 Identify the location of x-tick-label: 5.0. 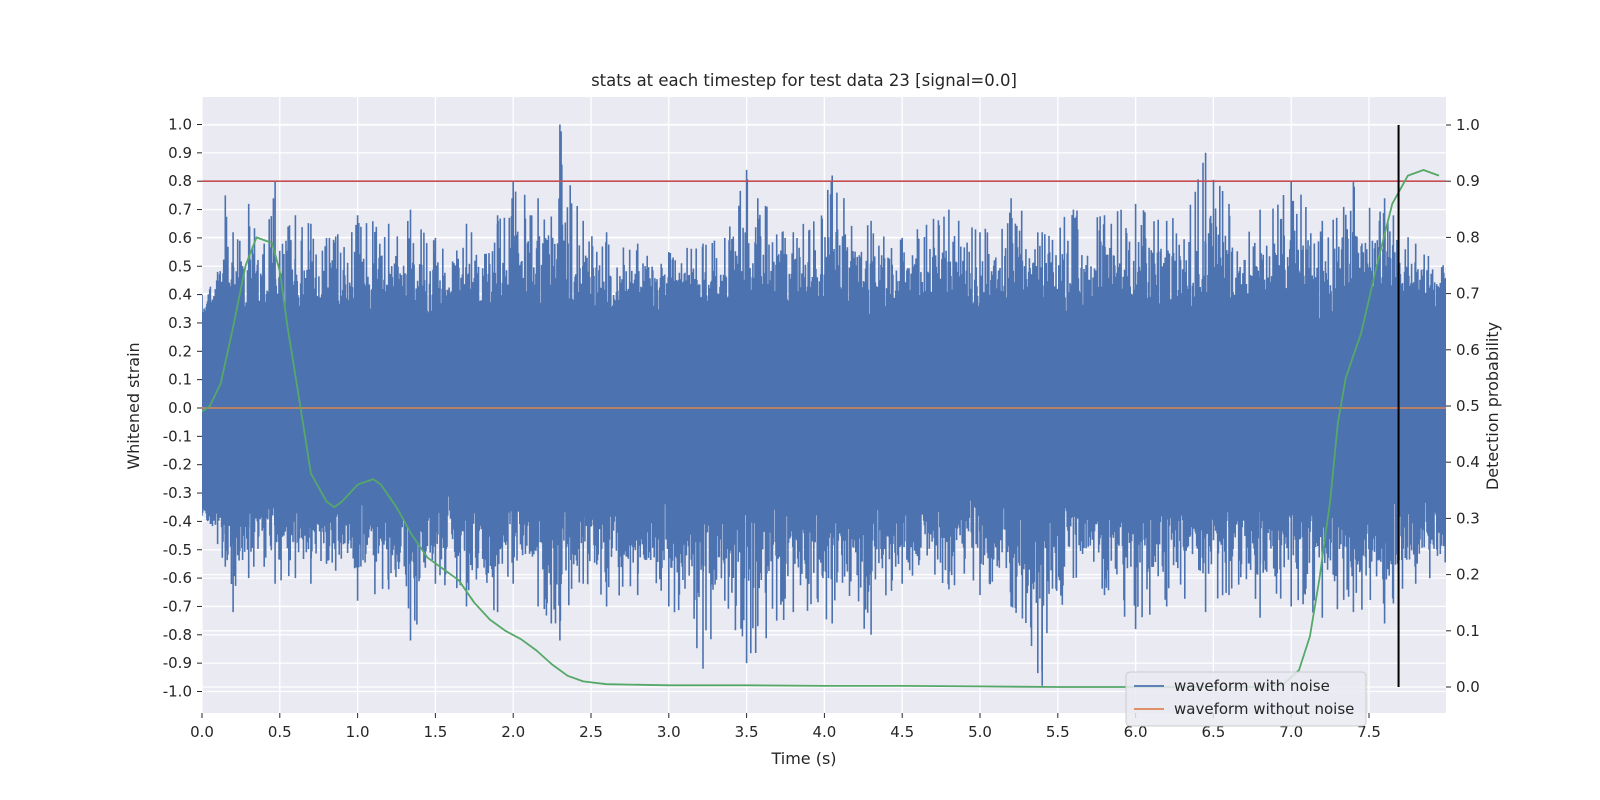
(980, 732).